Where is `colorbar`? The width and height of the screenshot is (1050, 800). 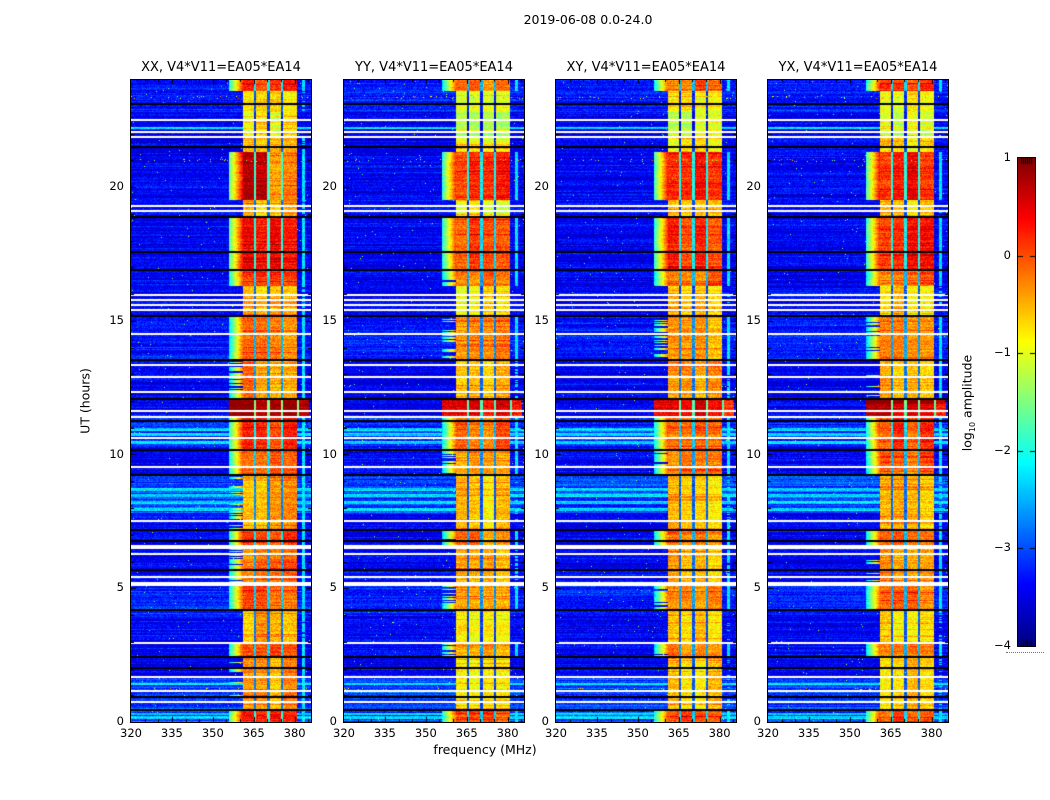 colorbar is located at coordinates (1026, 402).